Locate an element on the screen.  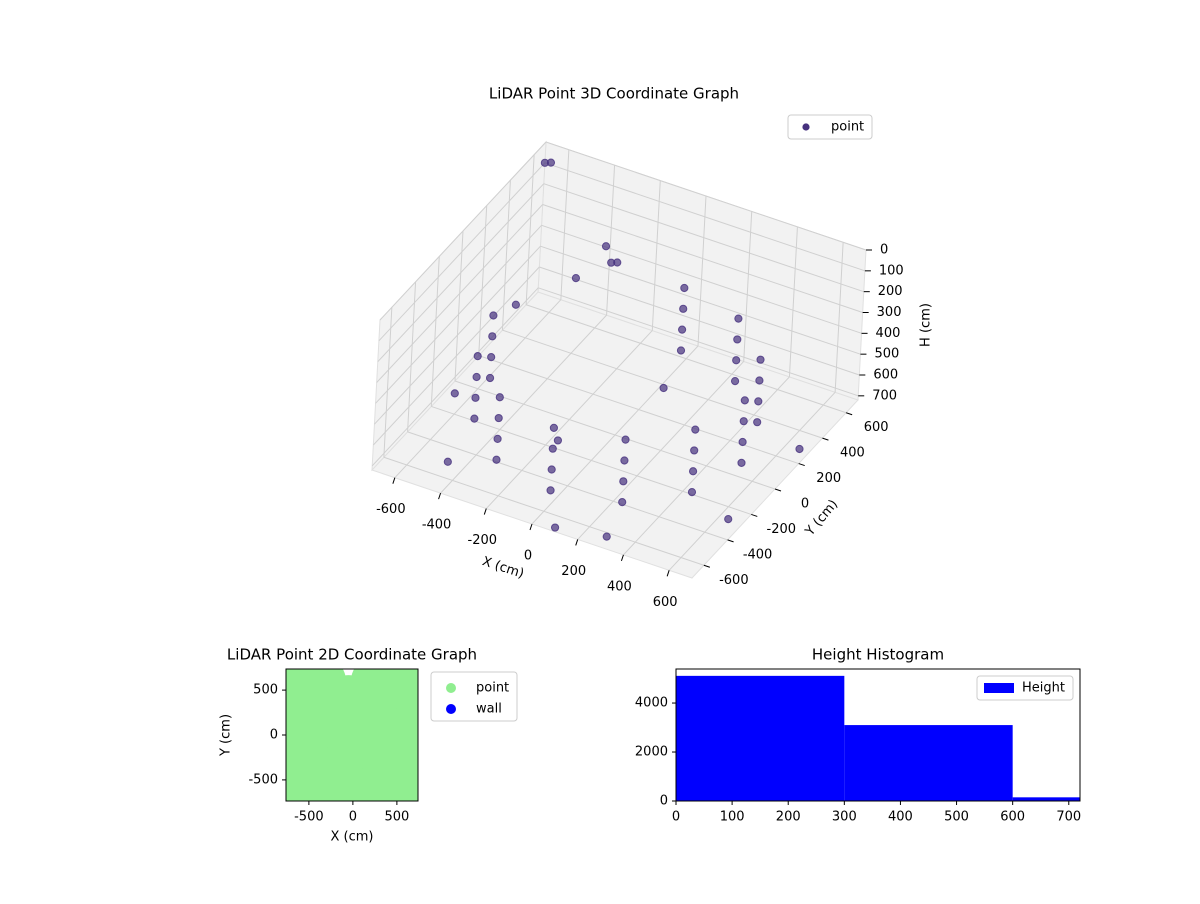
legend-box is located at coordinates (474, 696).